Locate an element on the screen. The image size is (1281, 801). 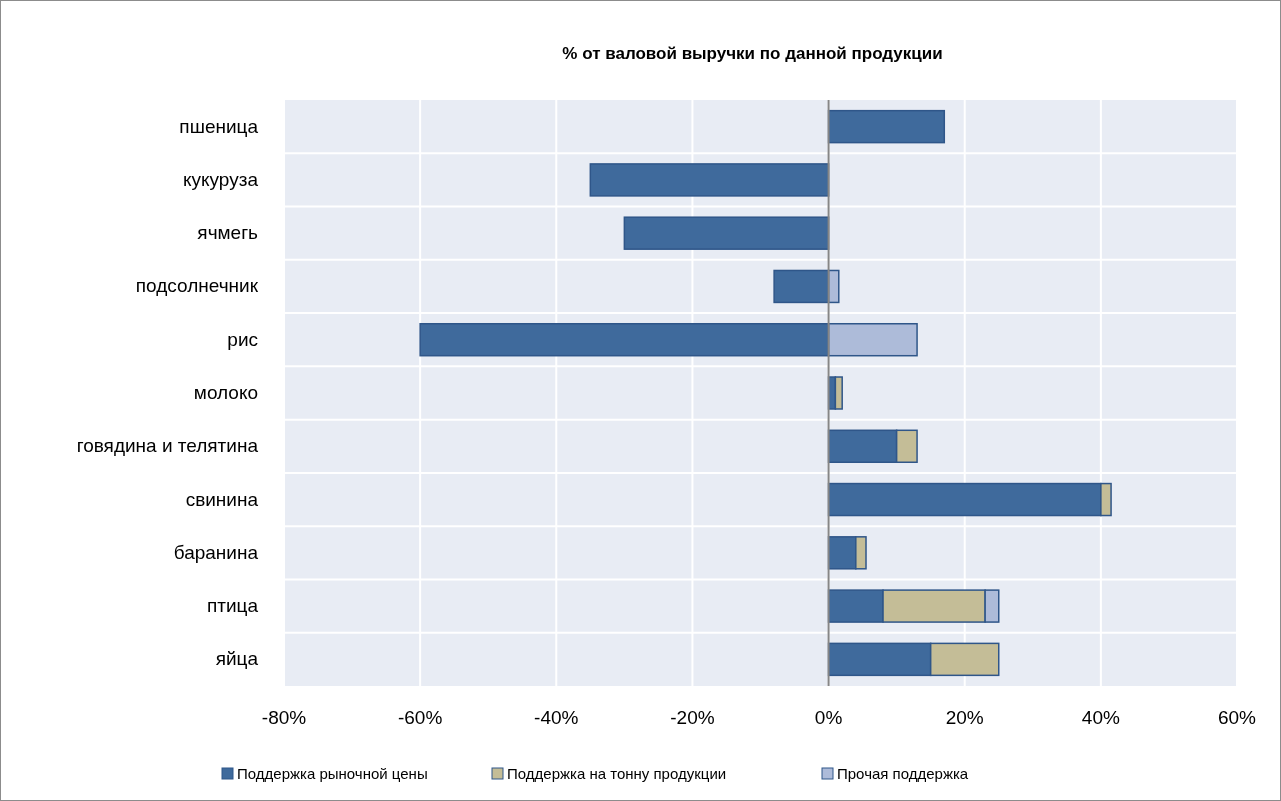
chart-title: % от валовой выручки по данной продукции is located at coordinates (752, 53).